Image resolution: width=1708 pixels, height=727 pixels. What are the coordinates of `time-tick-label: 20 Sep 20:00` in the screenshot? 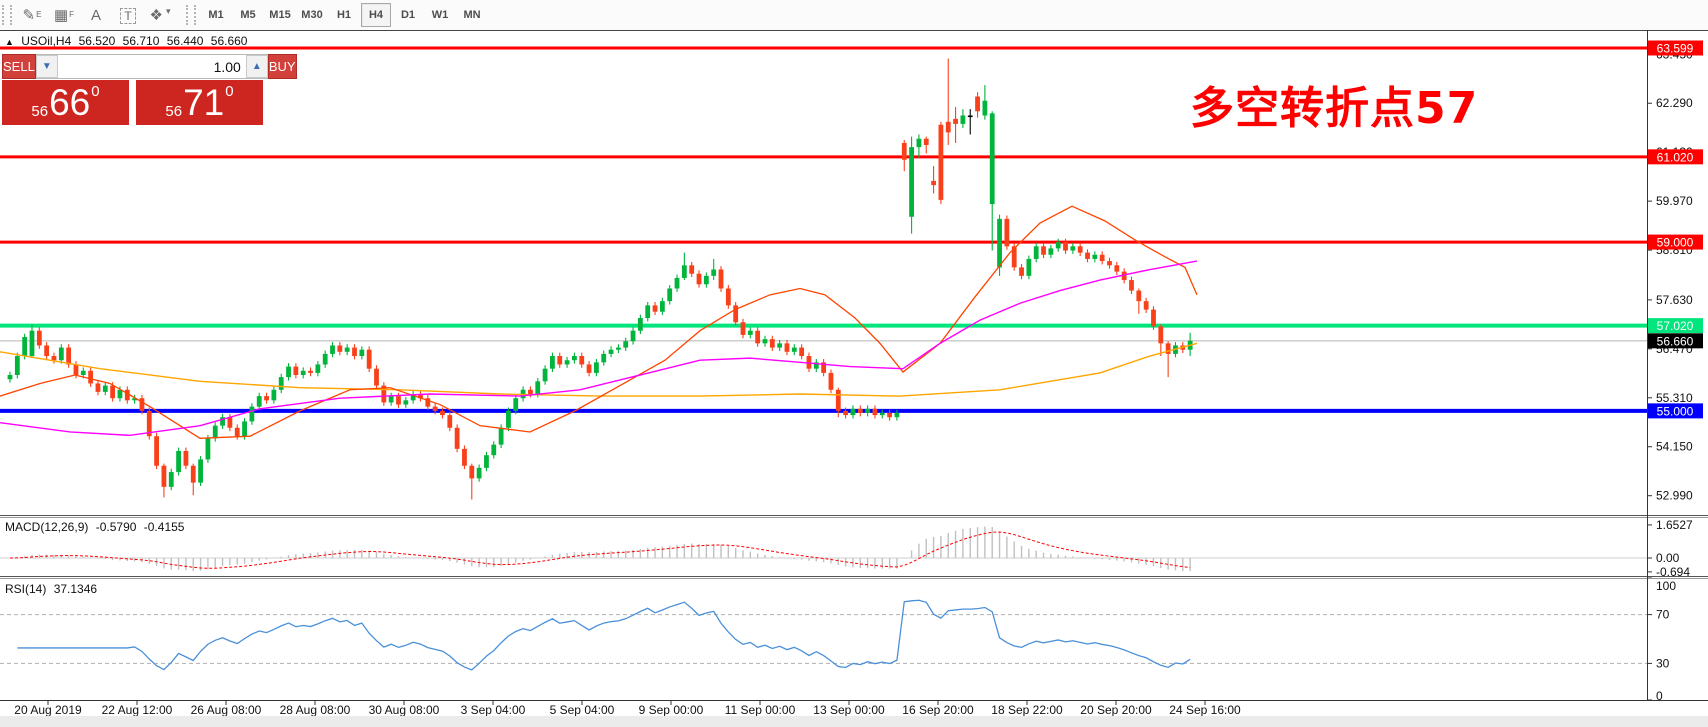 It's located at (1116, 710).